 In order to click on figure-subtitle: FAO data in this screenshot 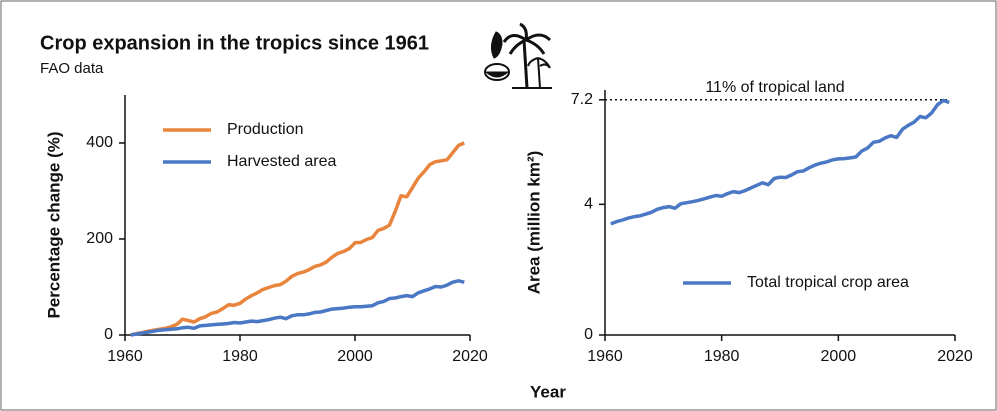, I will do `click(72, 68)`.